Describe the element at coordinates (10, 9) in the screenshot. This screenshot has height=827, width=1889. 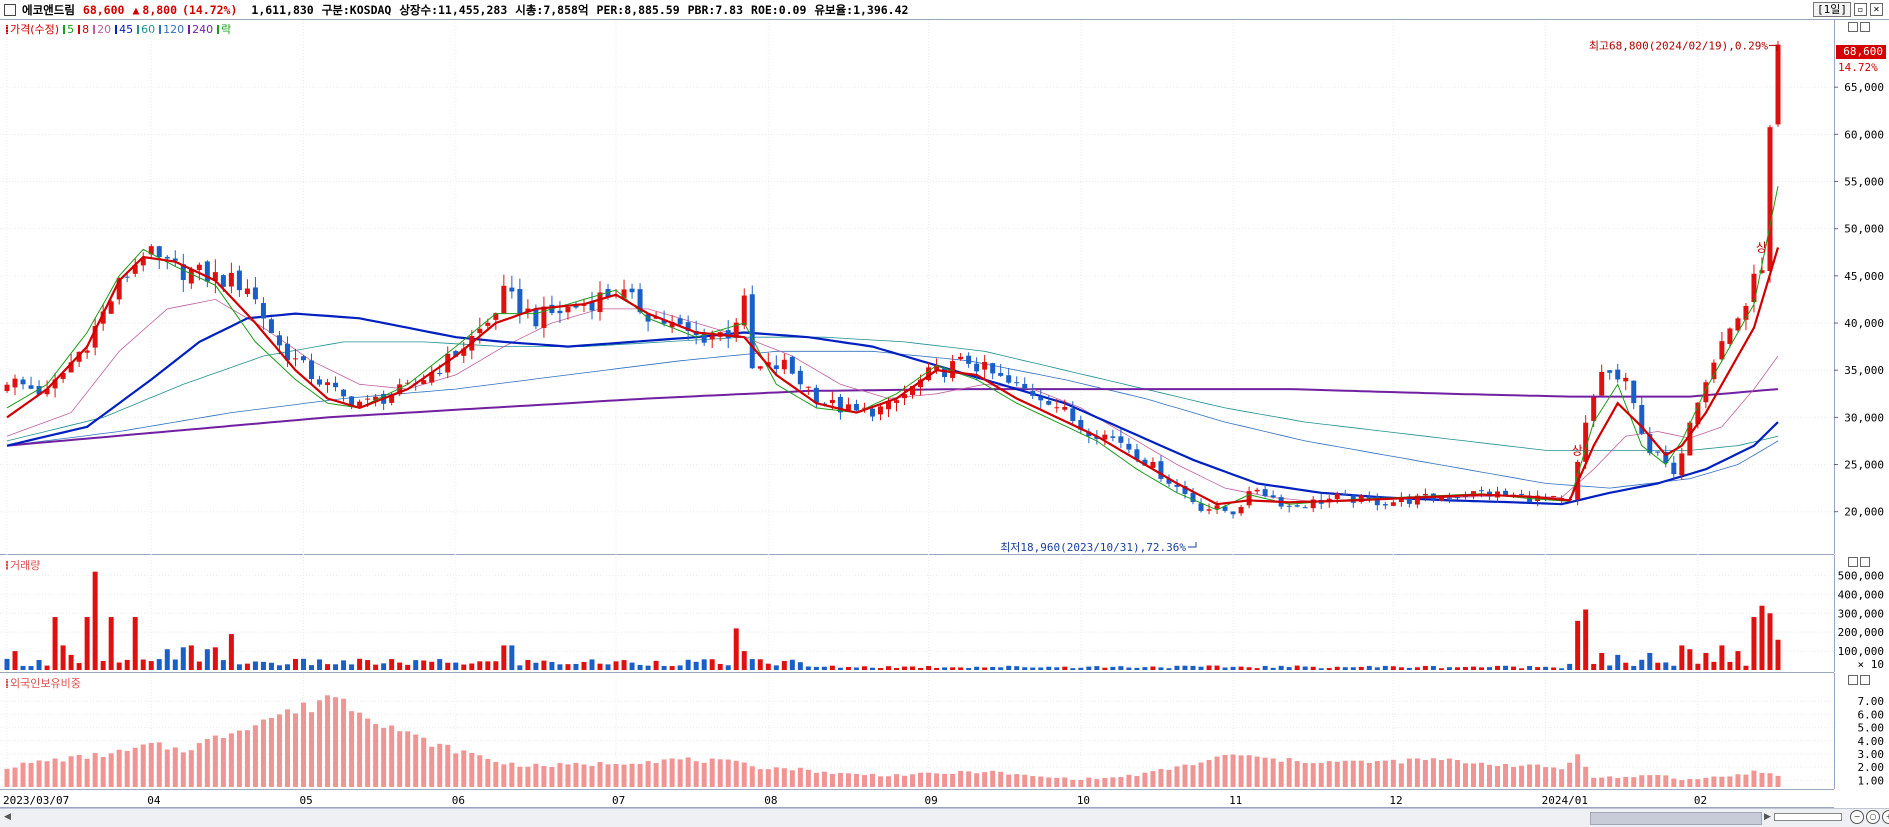
I see `panel-checkbox` at that location.